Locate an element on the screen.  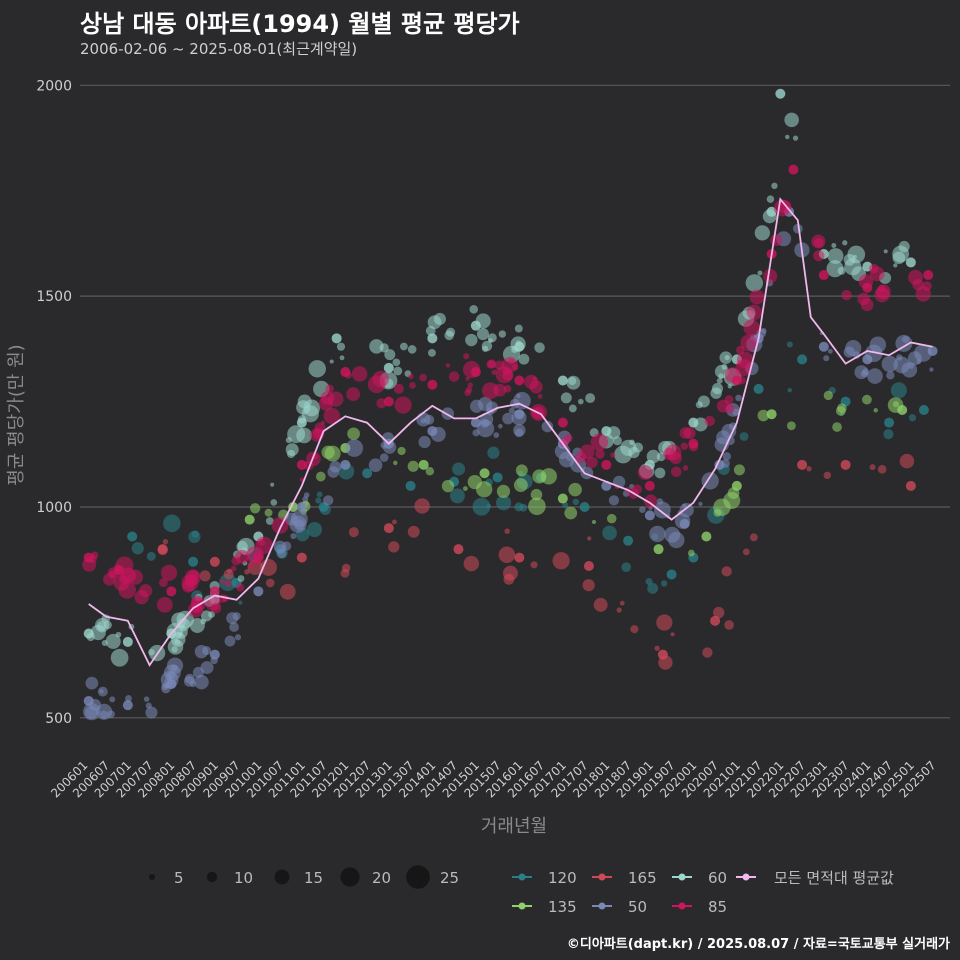
chart-subtitle: 2006-02-06 ~ 2025-08-01(최근계약일) is located at coordinates (219, 49).